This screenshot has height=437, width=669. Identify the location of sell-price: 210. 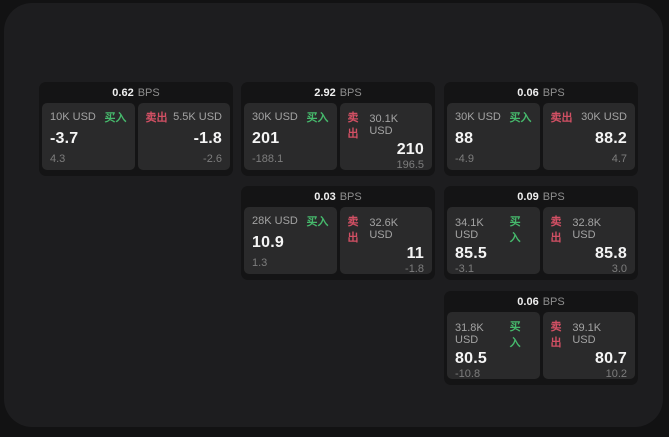
(410, 149).